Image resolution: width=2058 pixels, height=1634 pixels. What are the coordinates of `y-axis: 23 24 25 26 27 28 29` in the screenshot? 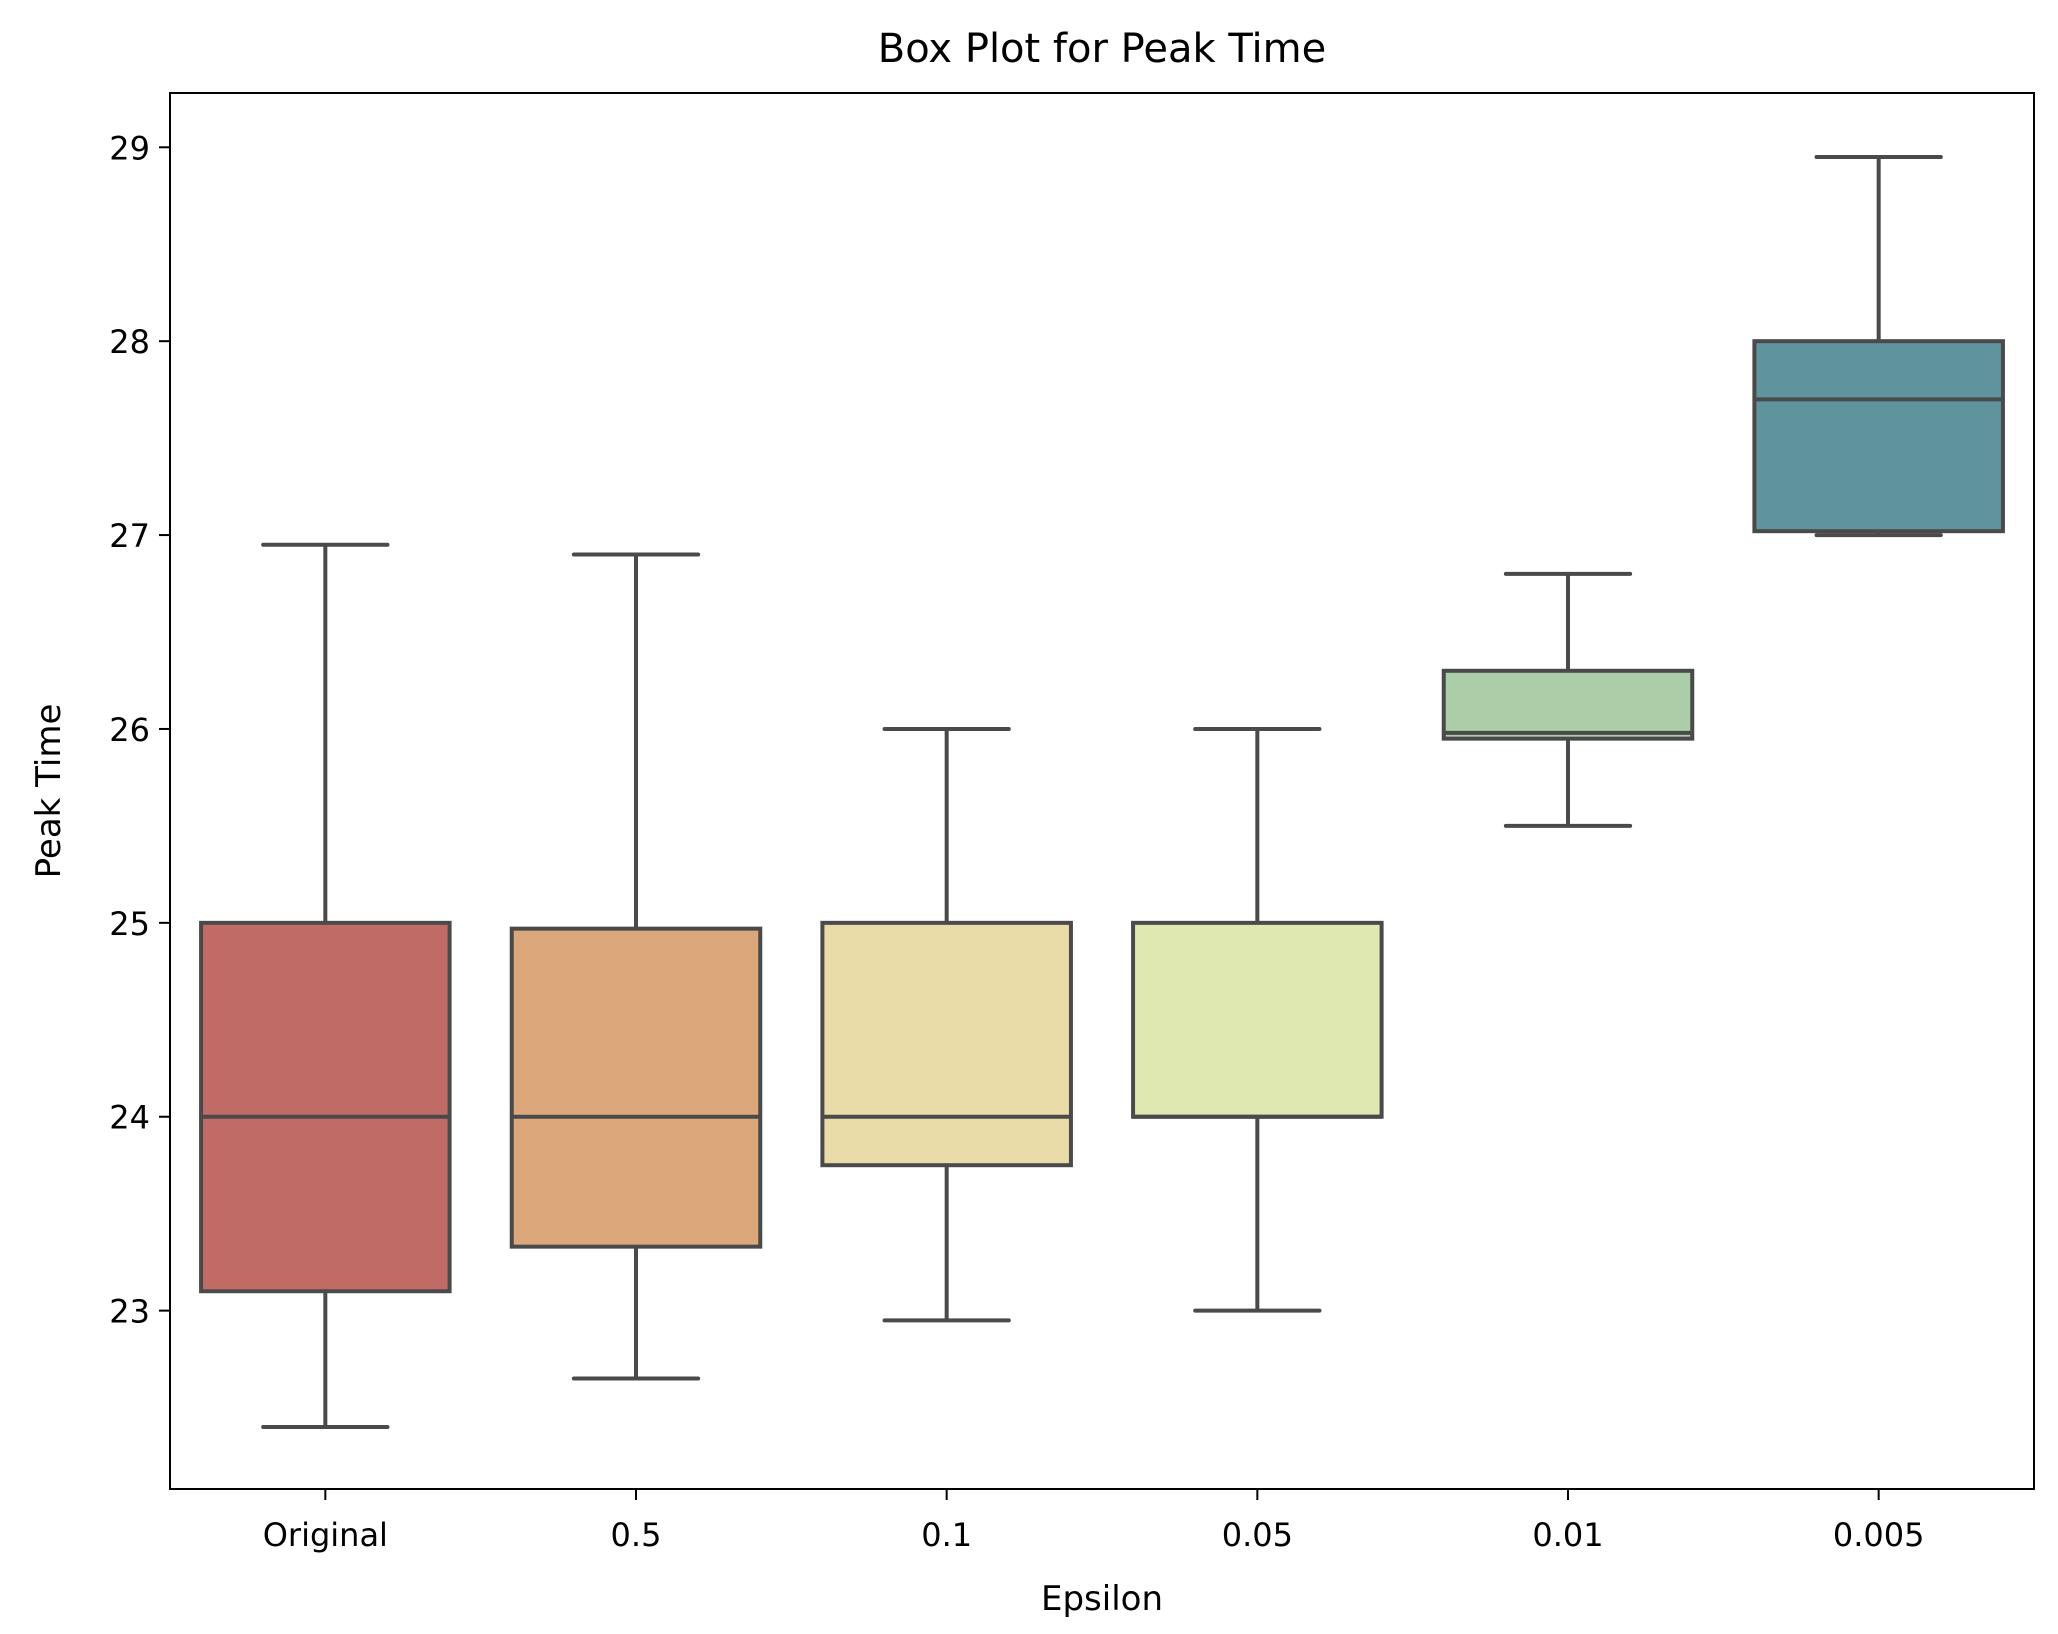 It's located at (139, 730).